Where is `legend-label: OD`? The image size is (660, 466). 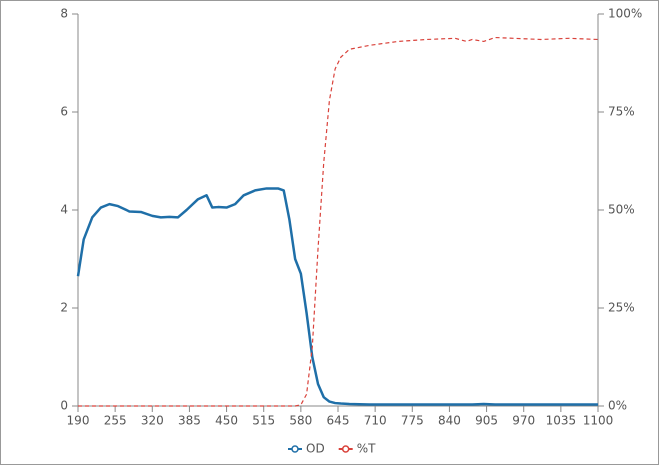 legend-label: OD is located at coordinates (315, 449).